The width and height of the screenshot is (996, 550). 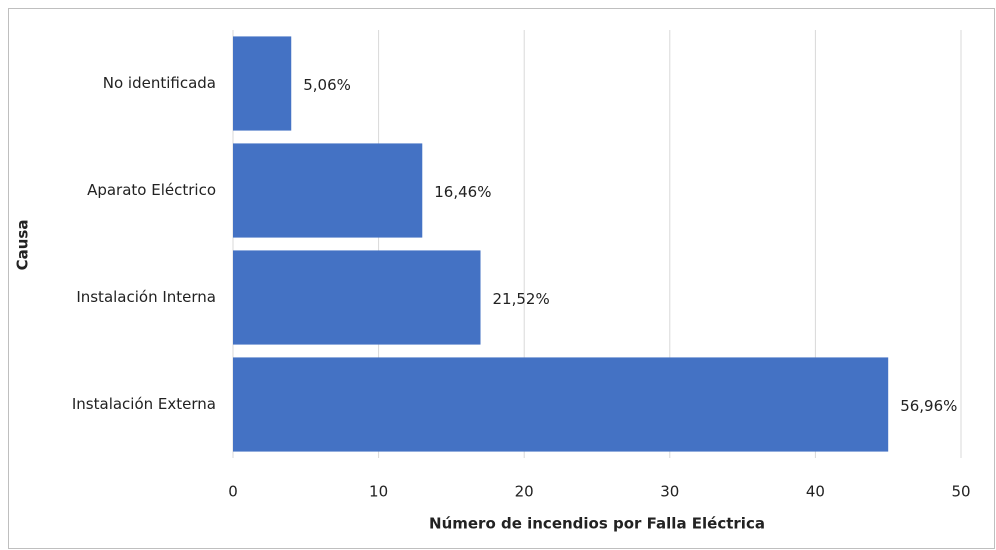 What do you see at coordinates (146, 297) in the screenshot?
I see `y-tick-label: Instalación Interna` at bounding box center [146, 297].